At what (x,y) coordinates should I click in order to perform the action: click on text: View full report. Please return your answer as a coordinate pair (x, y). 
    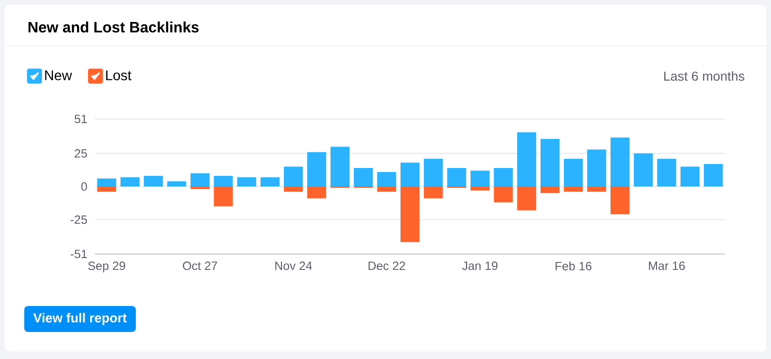
    Looking at the image, I should click on (80, 319).